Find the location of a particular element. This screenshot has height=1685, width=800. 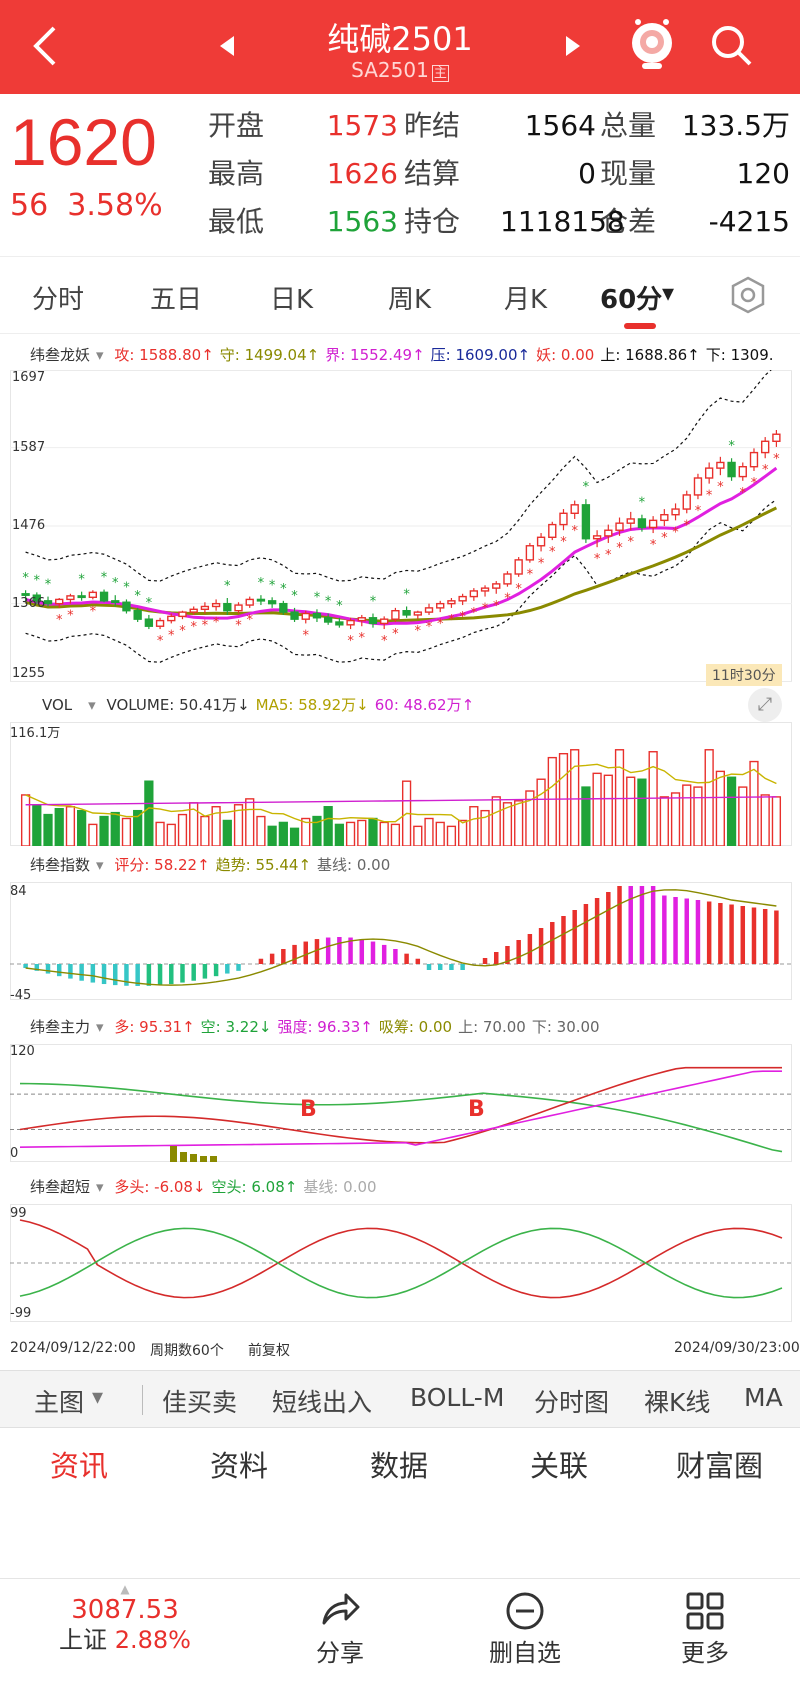

param-arrow: ↓ is located at coordinates (362, 705).